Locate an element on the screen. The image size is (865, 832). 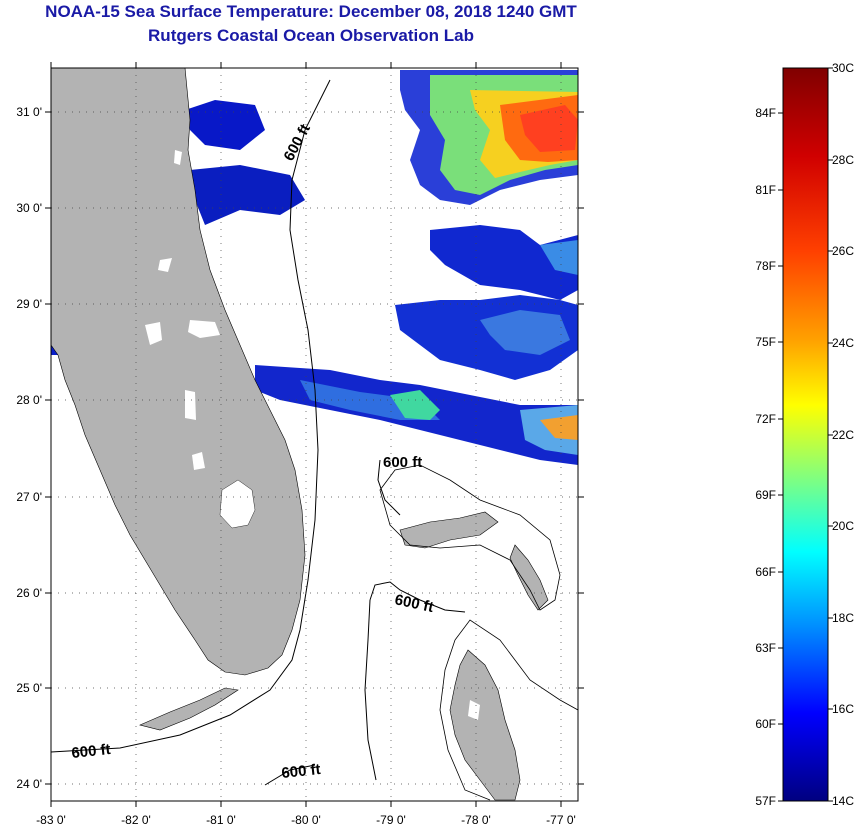
lon-tick-82: -82 0' is located at coordinates (136, 820).